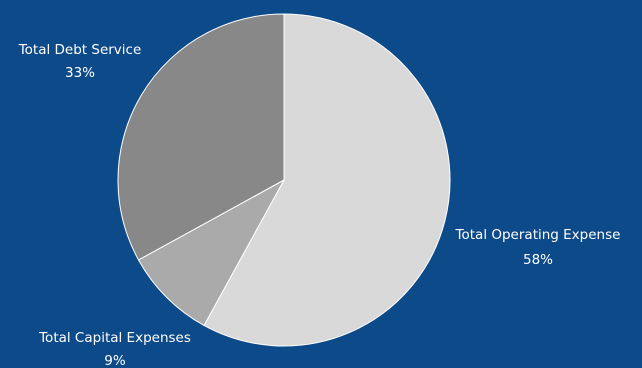  Describe the element at coordinates (80, 73) in the screenshot. I see `slice-label-debt-service-percent: 33%` at that location.